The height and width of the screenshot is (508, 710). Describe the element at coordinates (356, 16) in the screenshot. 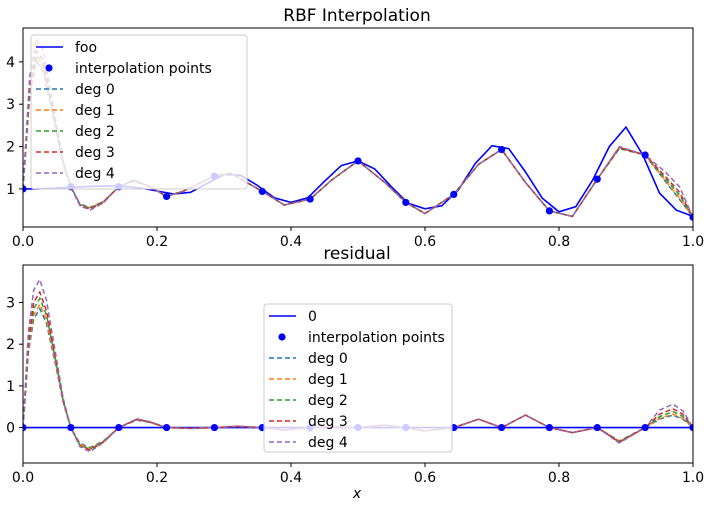

I see `chart-title: RBF Interpolation` at that location.